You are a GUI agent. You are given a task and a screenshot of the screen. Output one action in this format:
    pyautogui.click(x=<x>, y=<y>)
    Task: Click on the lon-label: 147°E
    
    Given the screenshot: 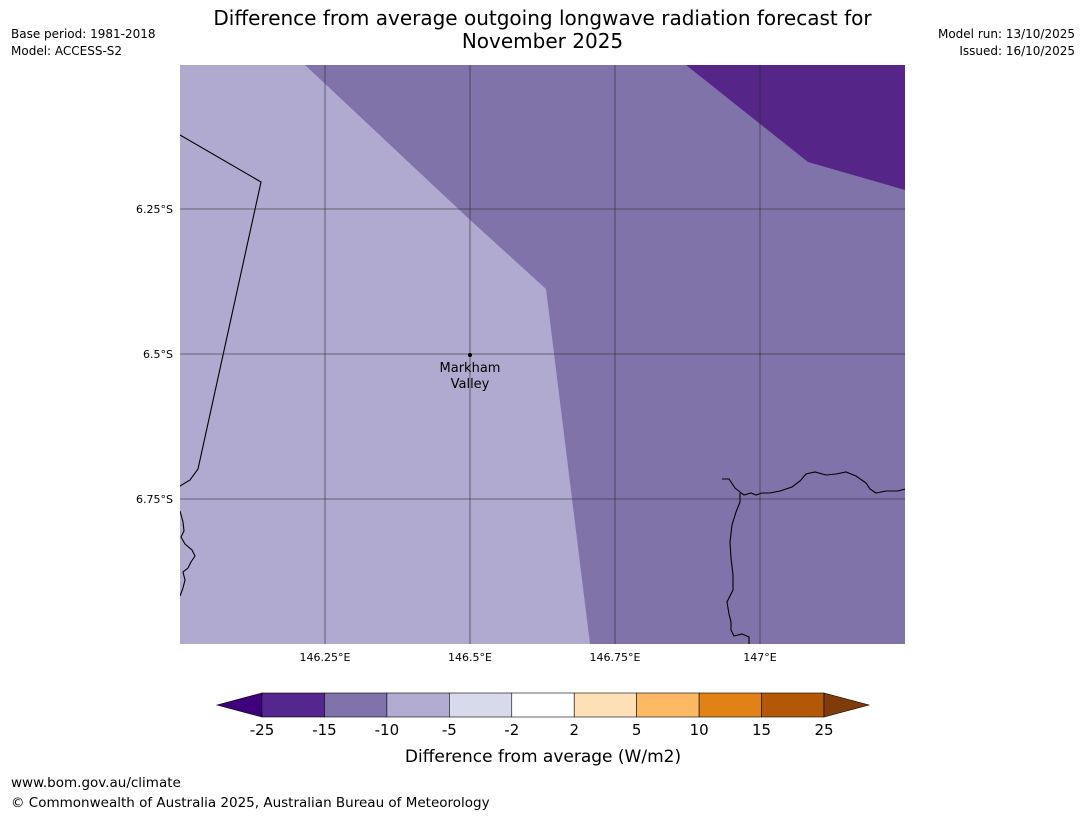 What is the action you would take?
    pyautogui.click(x=759, y=657)
    